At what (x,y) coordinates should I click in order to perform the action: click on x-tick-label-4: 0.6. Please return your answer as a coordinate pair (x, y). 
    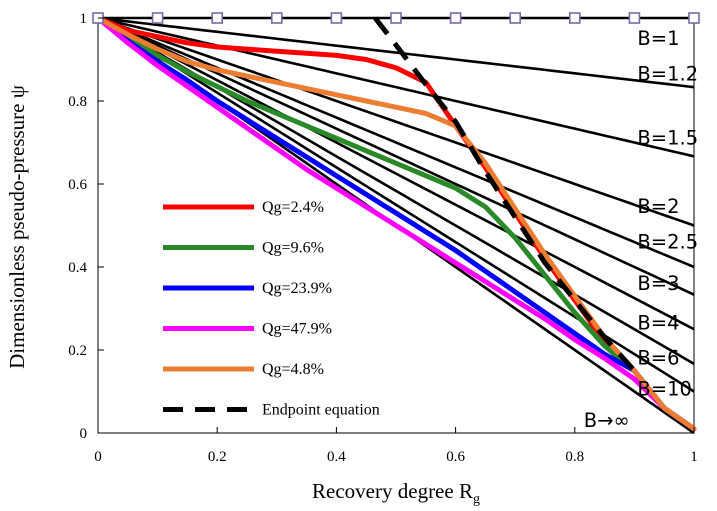
    Looking at the image, I should click on (455, 457).